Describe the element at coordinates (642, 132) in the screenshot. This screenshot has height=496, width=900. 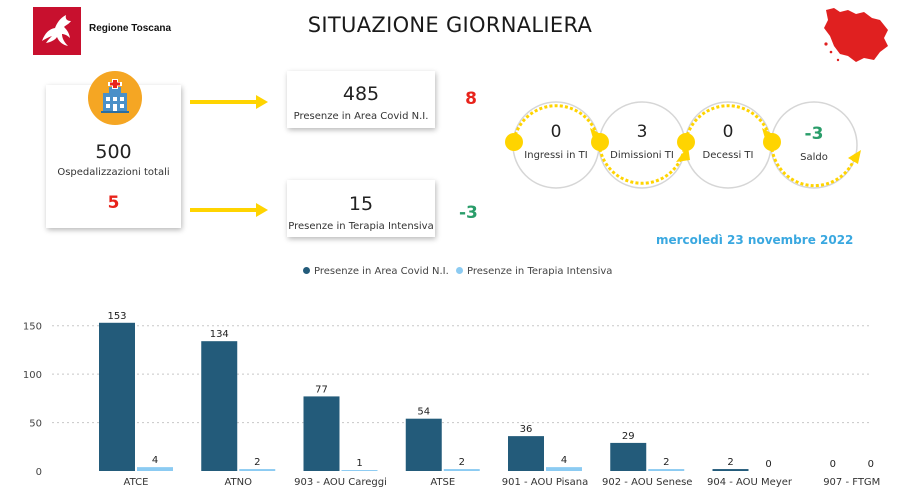
I see `flow-value-dimissioni: 3` at that location.